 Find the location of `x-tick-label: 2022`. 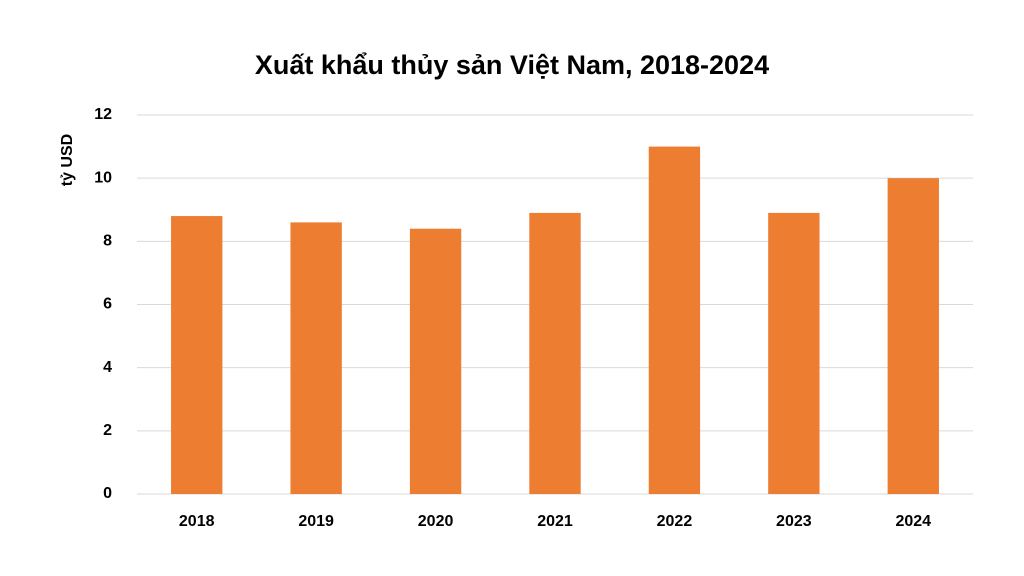

x-tick-label: 2022 is located at coordinates (675, 521).